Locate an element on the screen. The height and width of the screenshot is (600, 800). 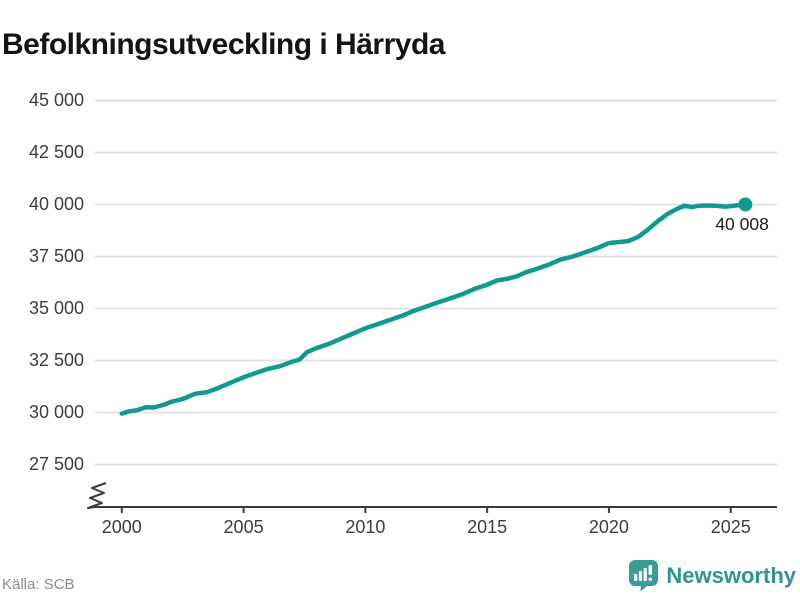
y-axis-tick-label: 45 000 is located at coordinates (56, 99).